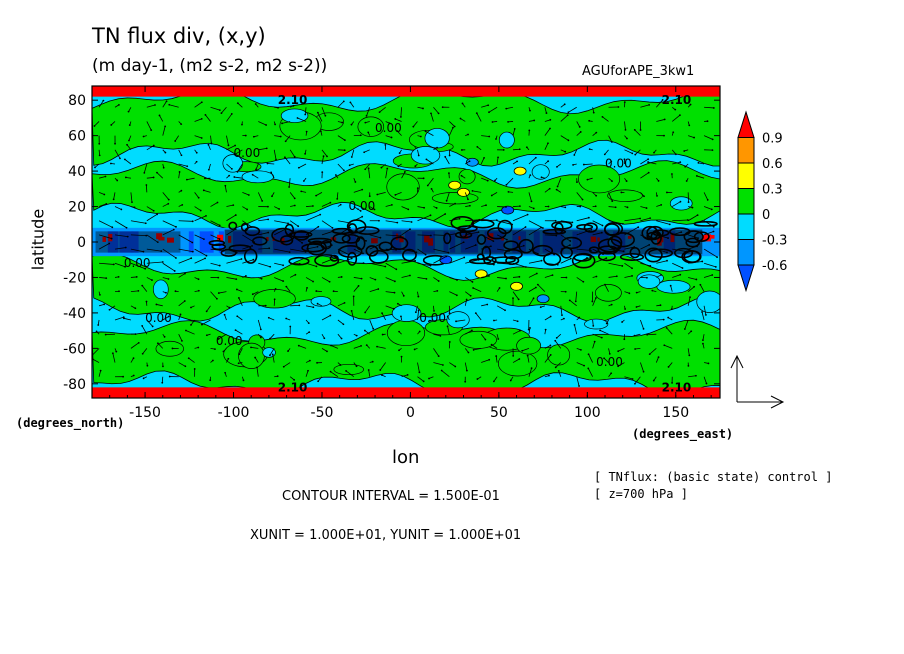  Describe the element at coordinates (386, 535) in the screenshot. I see `vector-units: XUNIT = 1.000E+01, YUNIT = 1.000E+01` at that location.